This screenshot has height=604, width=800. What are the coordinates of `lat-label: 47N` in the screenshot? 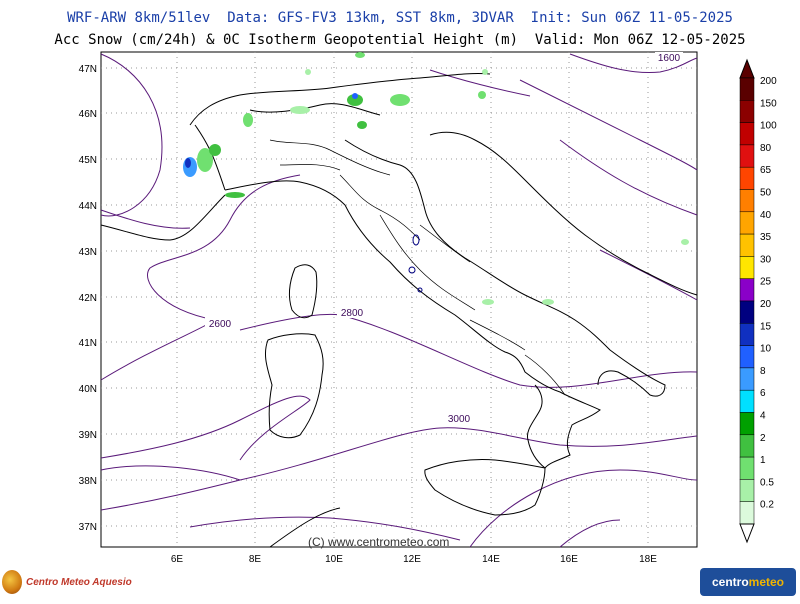 It's located at (88, 69).